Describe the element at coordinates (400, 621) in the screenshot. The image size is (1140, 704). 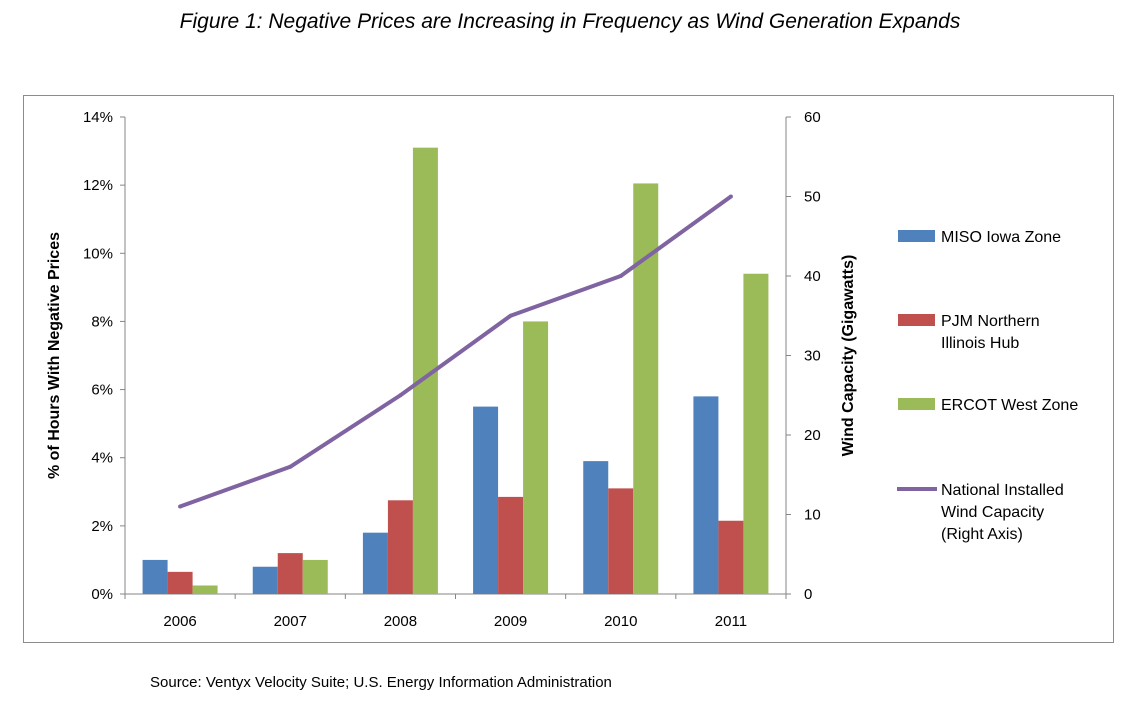
I see `x-tick-label: 2008` at that location.